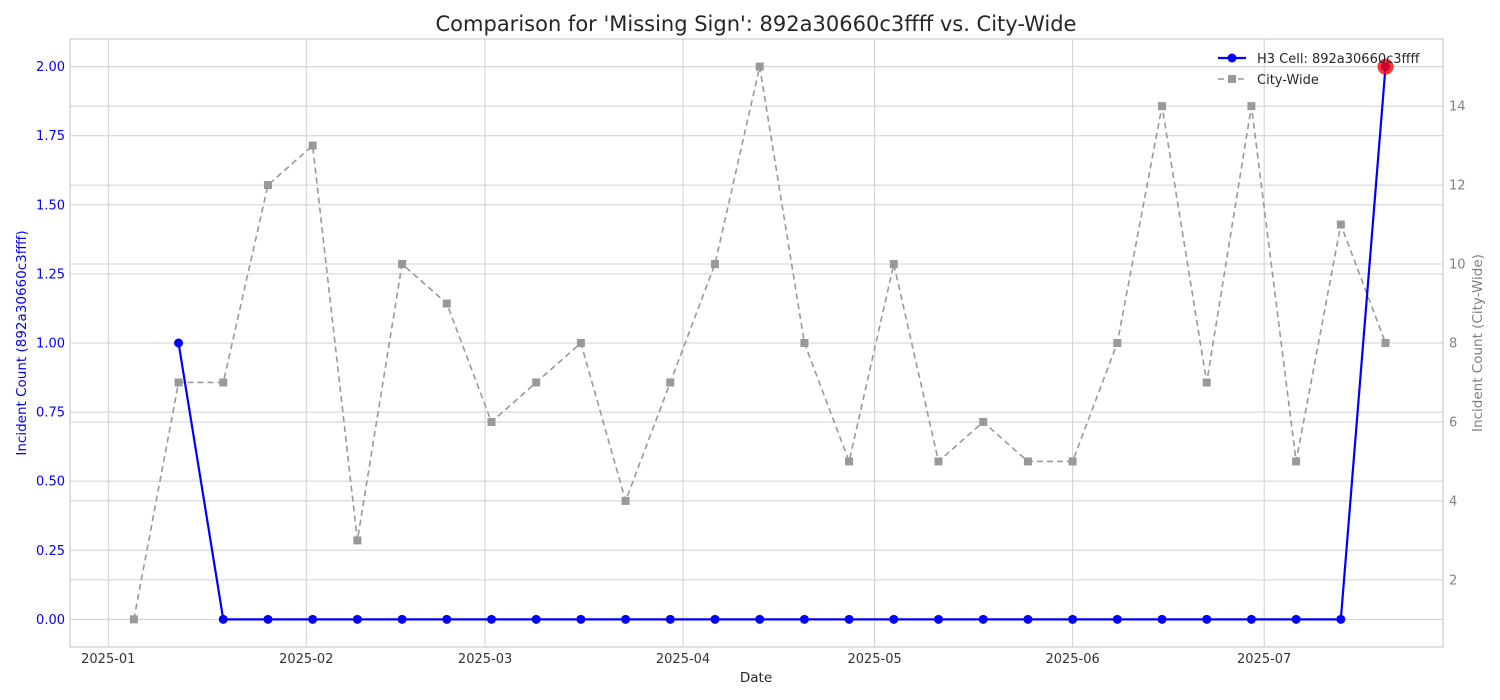  What do you see at coordinates (50, 205) in the screenshot?
I see `y-left-tick-label: 1.50` at bounding box center [50, 205].